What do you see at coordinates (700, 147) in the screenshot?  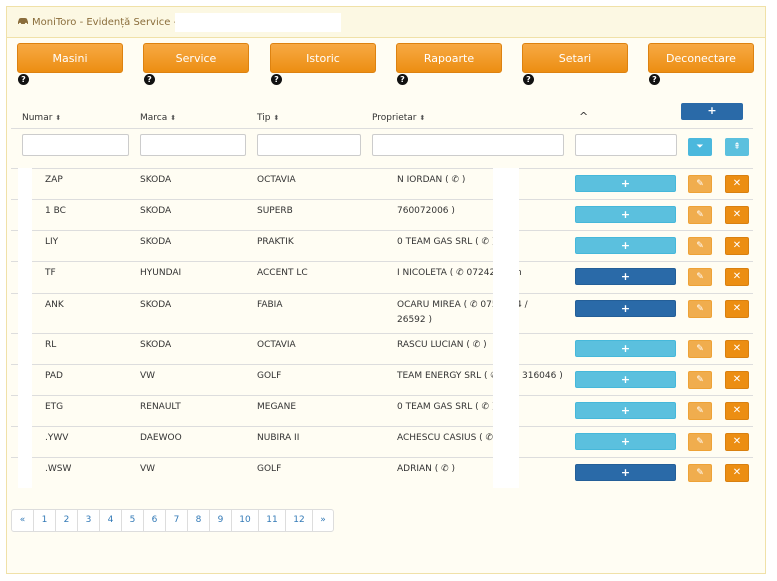 I see `filter-button: ⏷` at bounding box center [700, 147].